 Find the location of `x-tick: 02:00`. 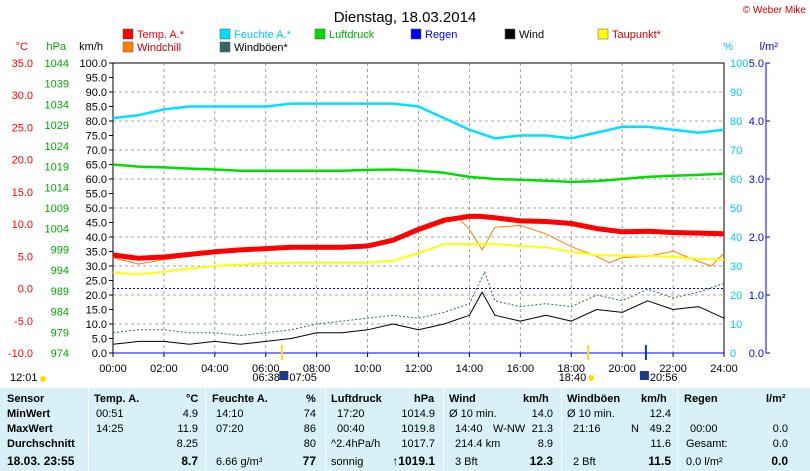

x-tick: 02:00 is located at coordinates (164, 369).